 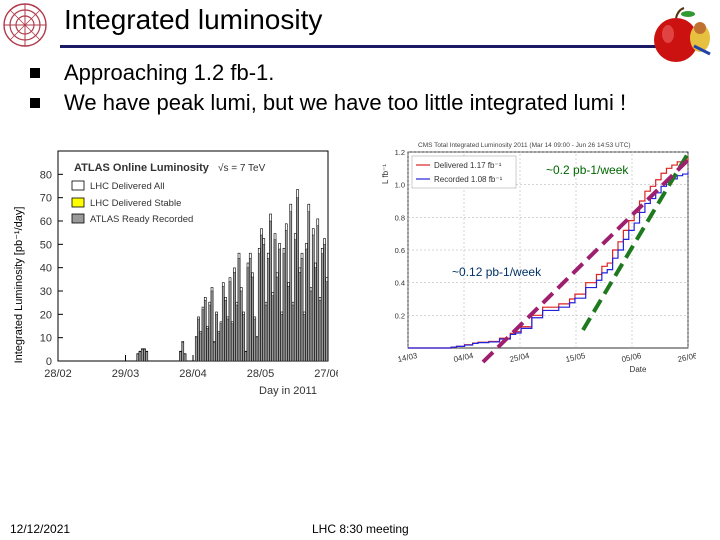 I want to click on cms-series-recorded, so click(x=548, y=260).